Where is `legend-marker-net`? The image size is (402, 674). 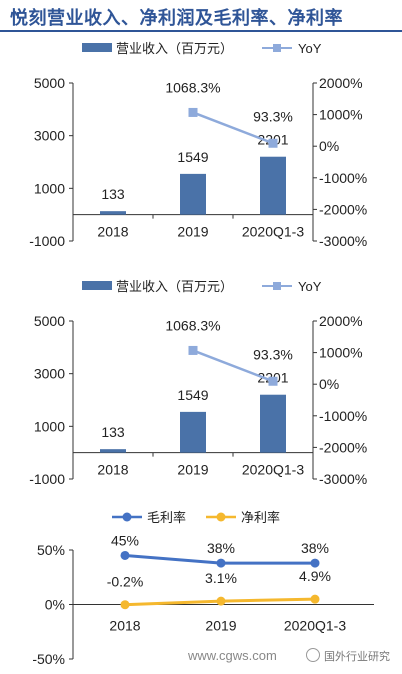 legend-marker-net is located at coordinates (221, 517).